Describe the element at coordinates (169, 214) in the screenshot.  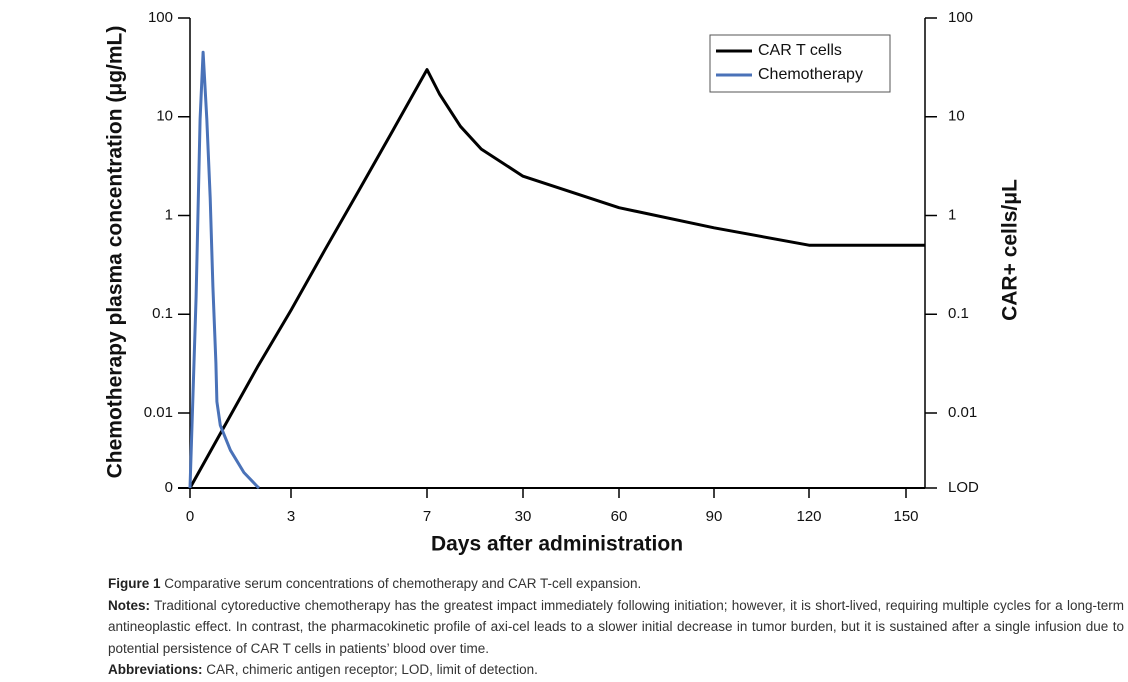
I see `y-tick-label: 1` at that location.